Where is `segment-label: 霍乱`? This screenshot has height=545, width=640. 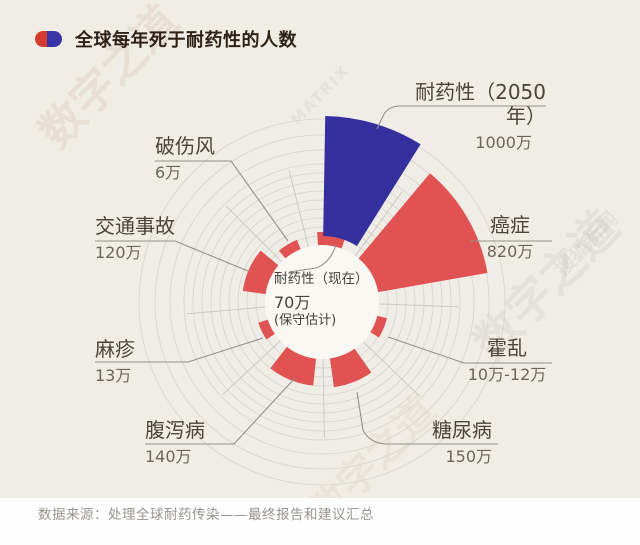
segment-label: 霍乱 is located at coordinates (507, 348).